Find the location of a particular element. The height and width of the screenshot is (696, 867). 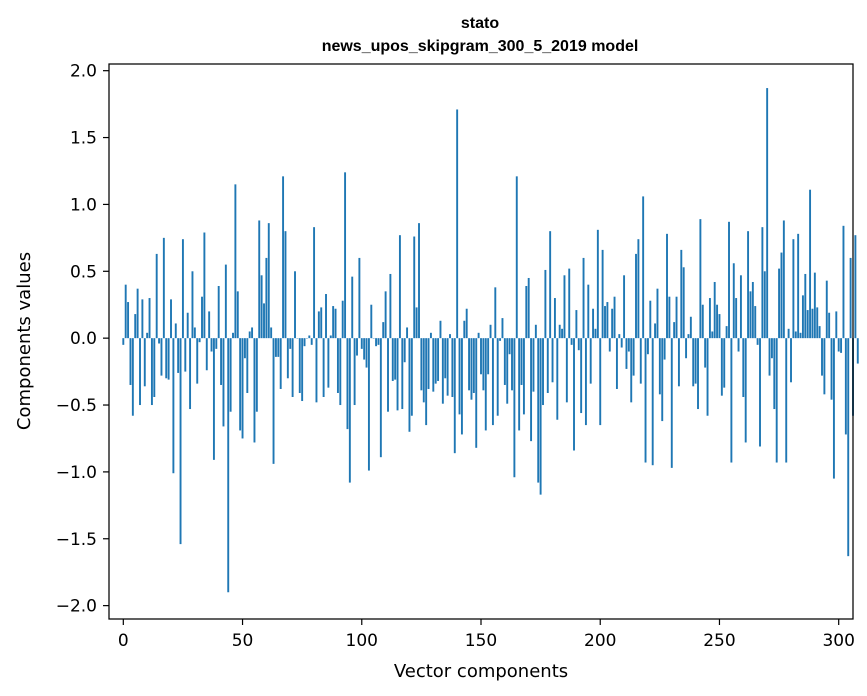

y-tick-label: −0.5 is located at coordinates (76, 406).